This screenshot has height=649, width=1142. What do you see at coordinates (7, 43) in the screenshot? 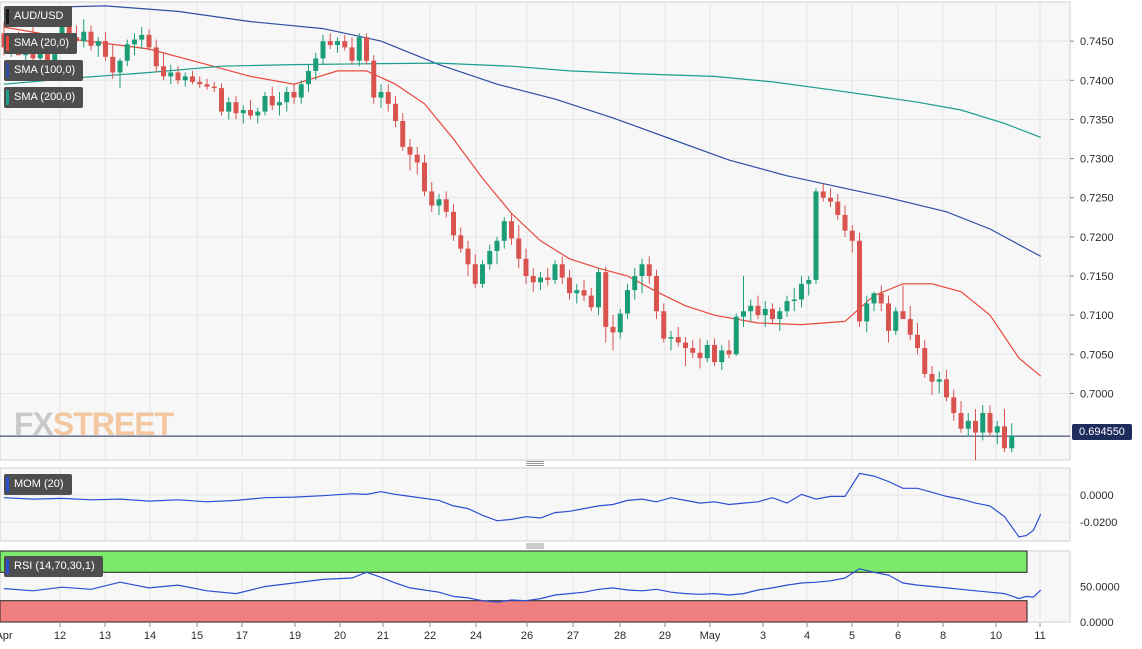
I see `sma20-accent` at bounding box center [7, 43].